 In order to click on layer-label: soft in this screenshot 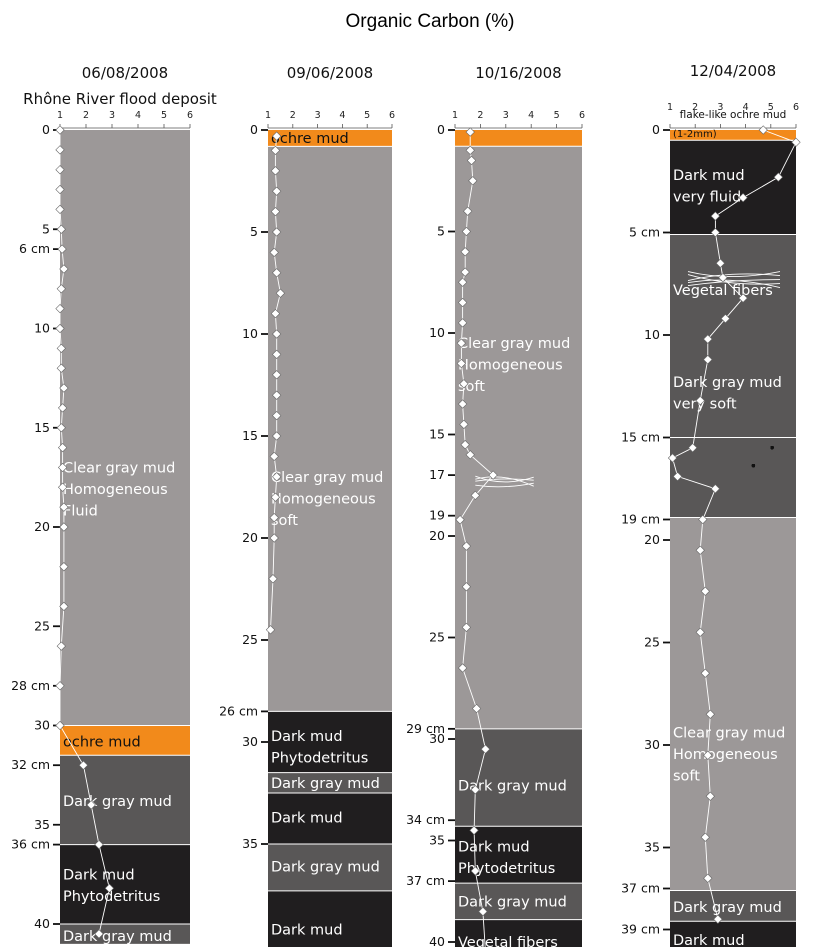, I will do `click(686, 777)`.